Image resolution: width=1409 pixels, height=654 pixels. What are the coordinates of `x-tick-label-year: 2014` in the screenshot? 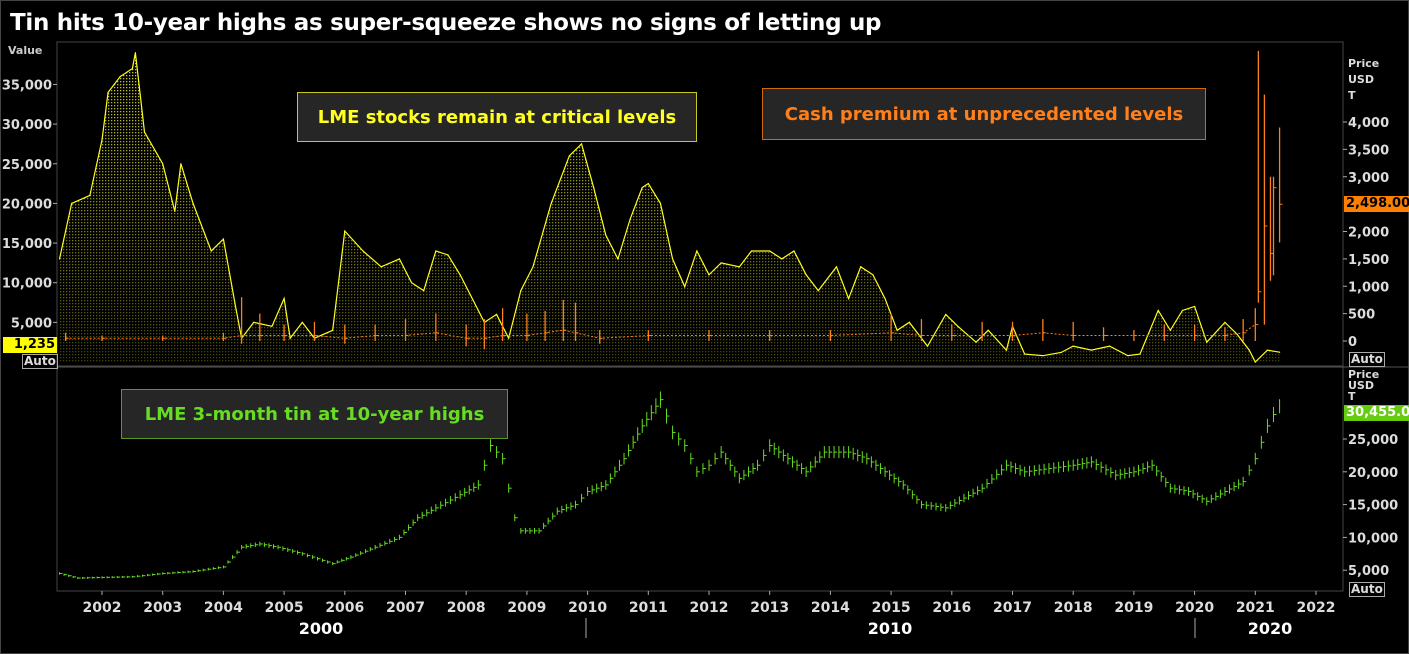 It's located at (830, 608).